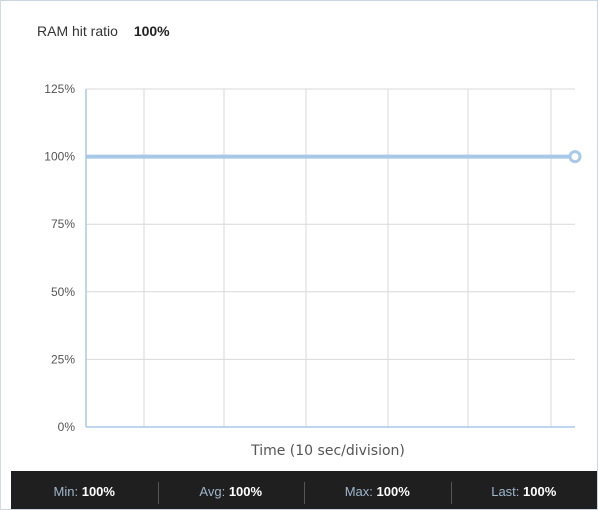  I want to click on metric-title: RAM hit ratio, so click(77, 31).